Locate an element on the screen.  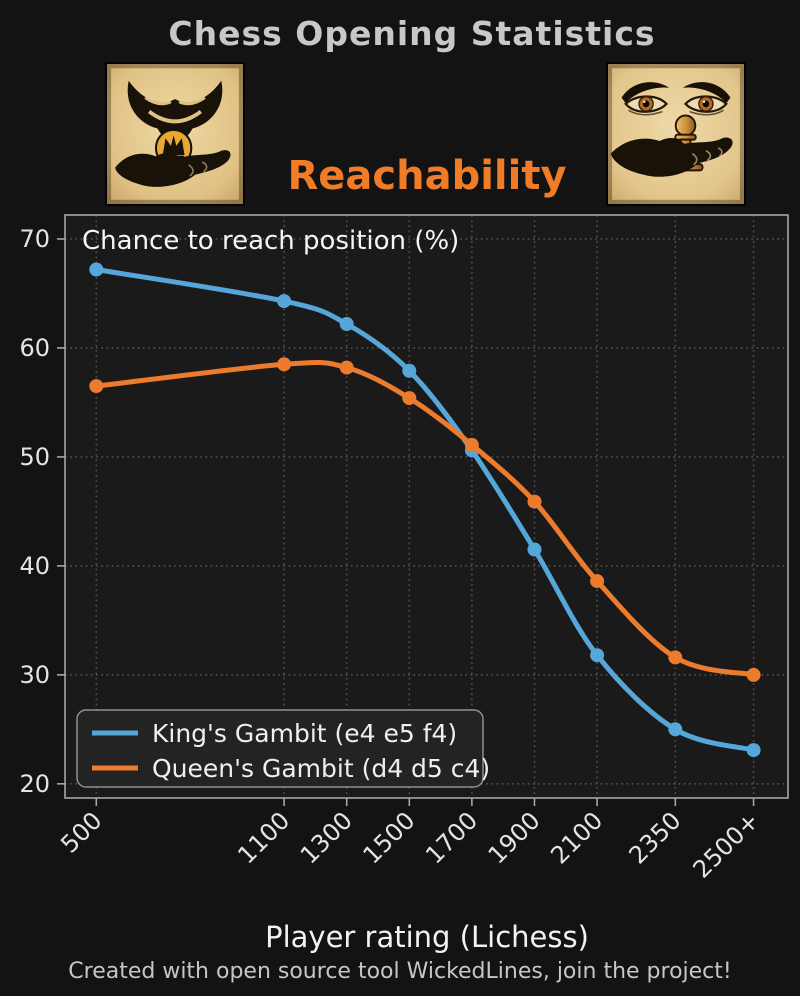
legend-label-1: Queen's Gambit (d4 d5 c4) is located at coordinates (321, 768).